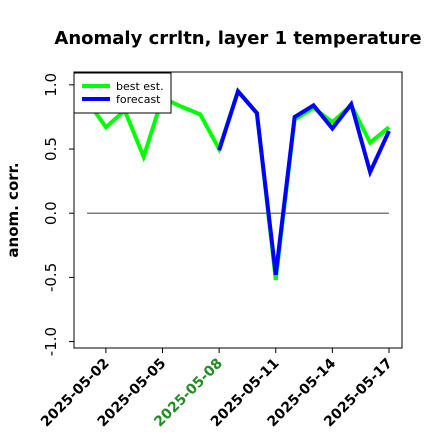  What do you see at coordinates (51, 213) in the screenshot?
I see `y-tick-label: 0.0` at bounding box center [51, 213].